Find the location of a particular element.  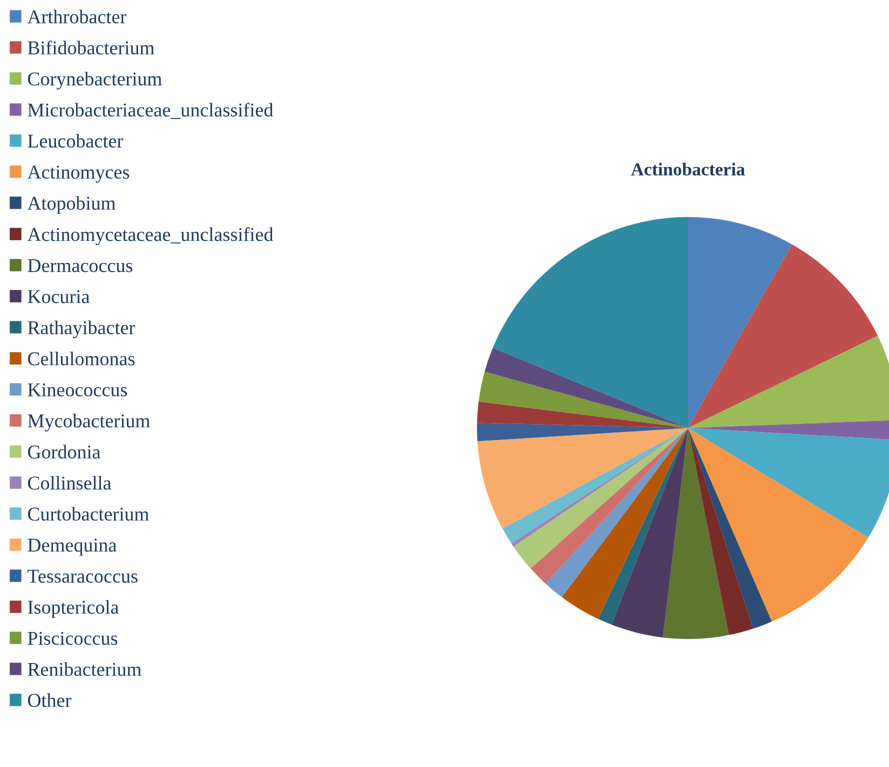

legend-label: Other is located at coordinates (50, 700).